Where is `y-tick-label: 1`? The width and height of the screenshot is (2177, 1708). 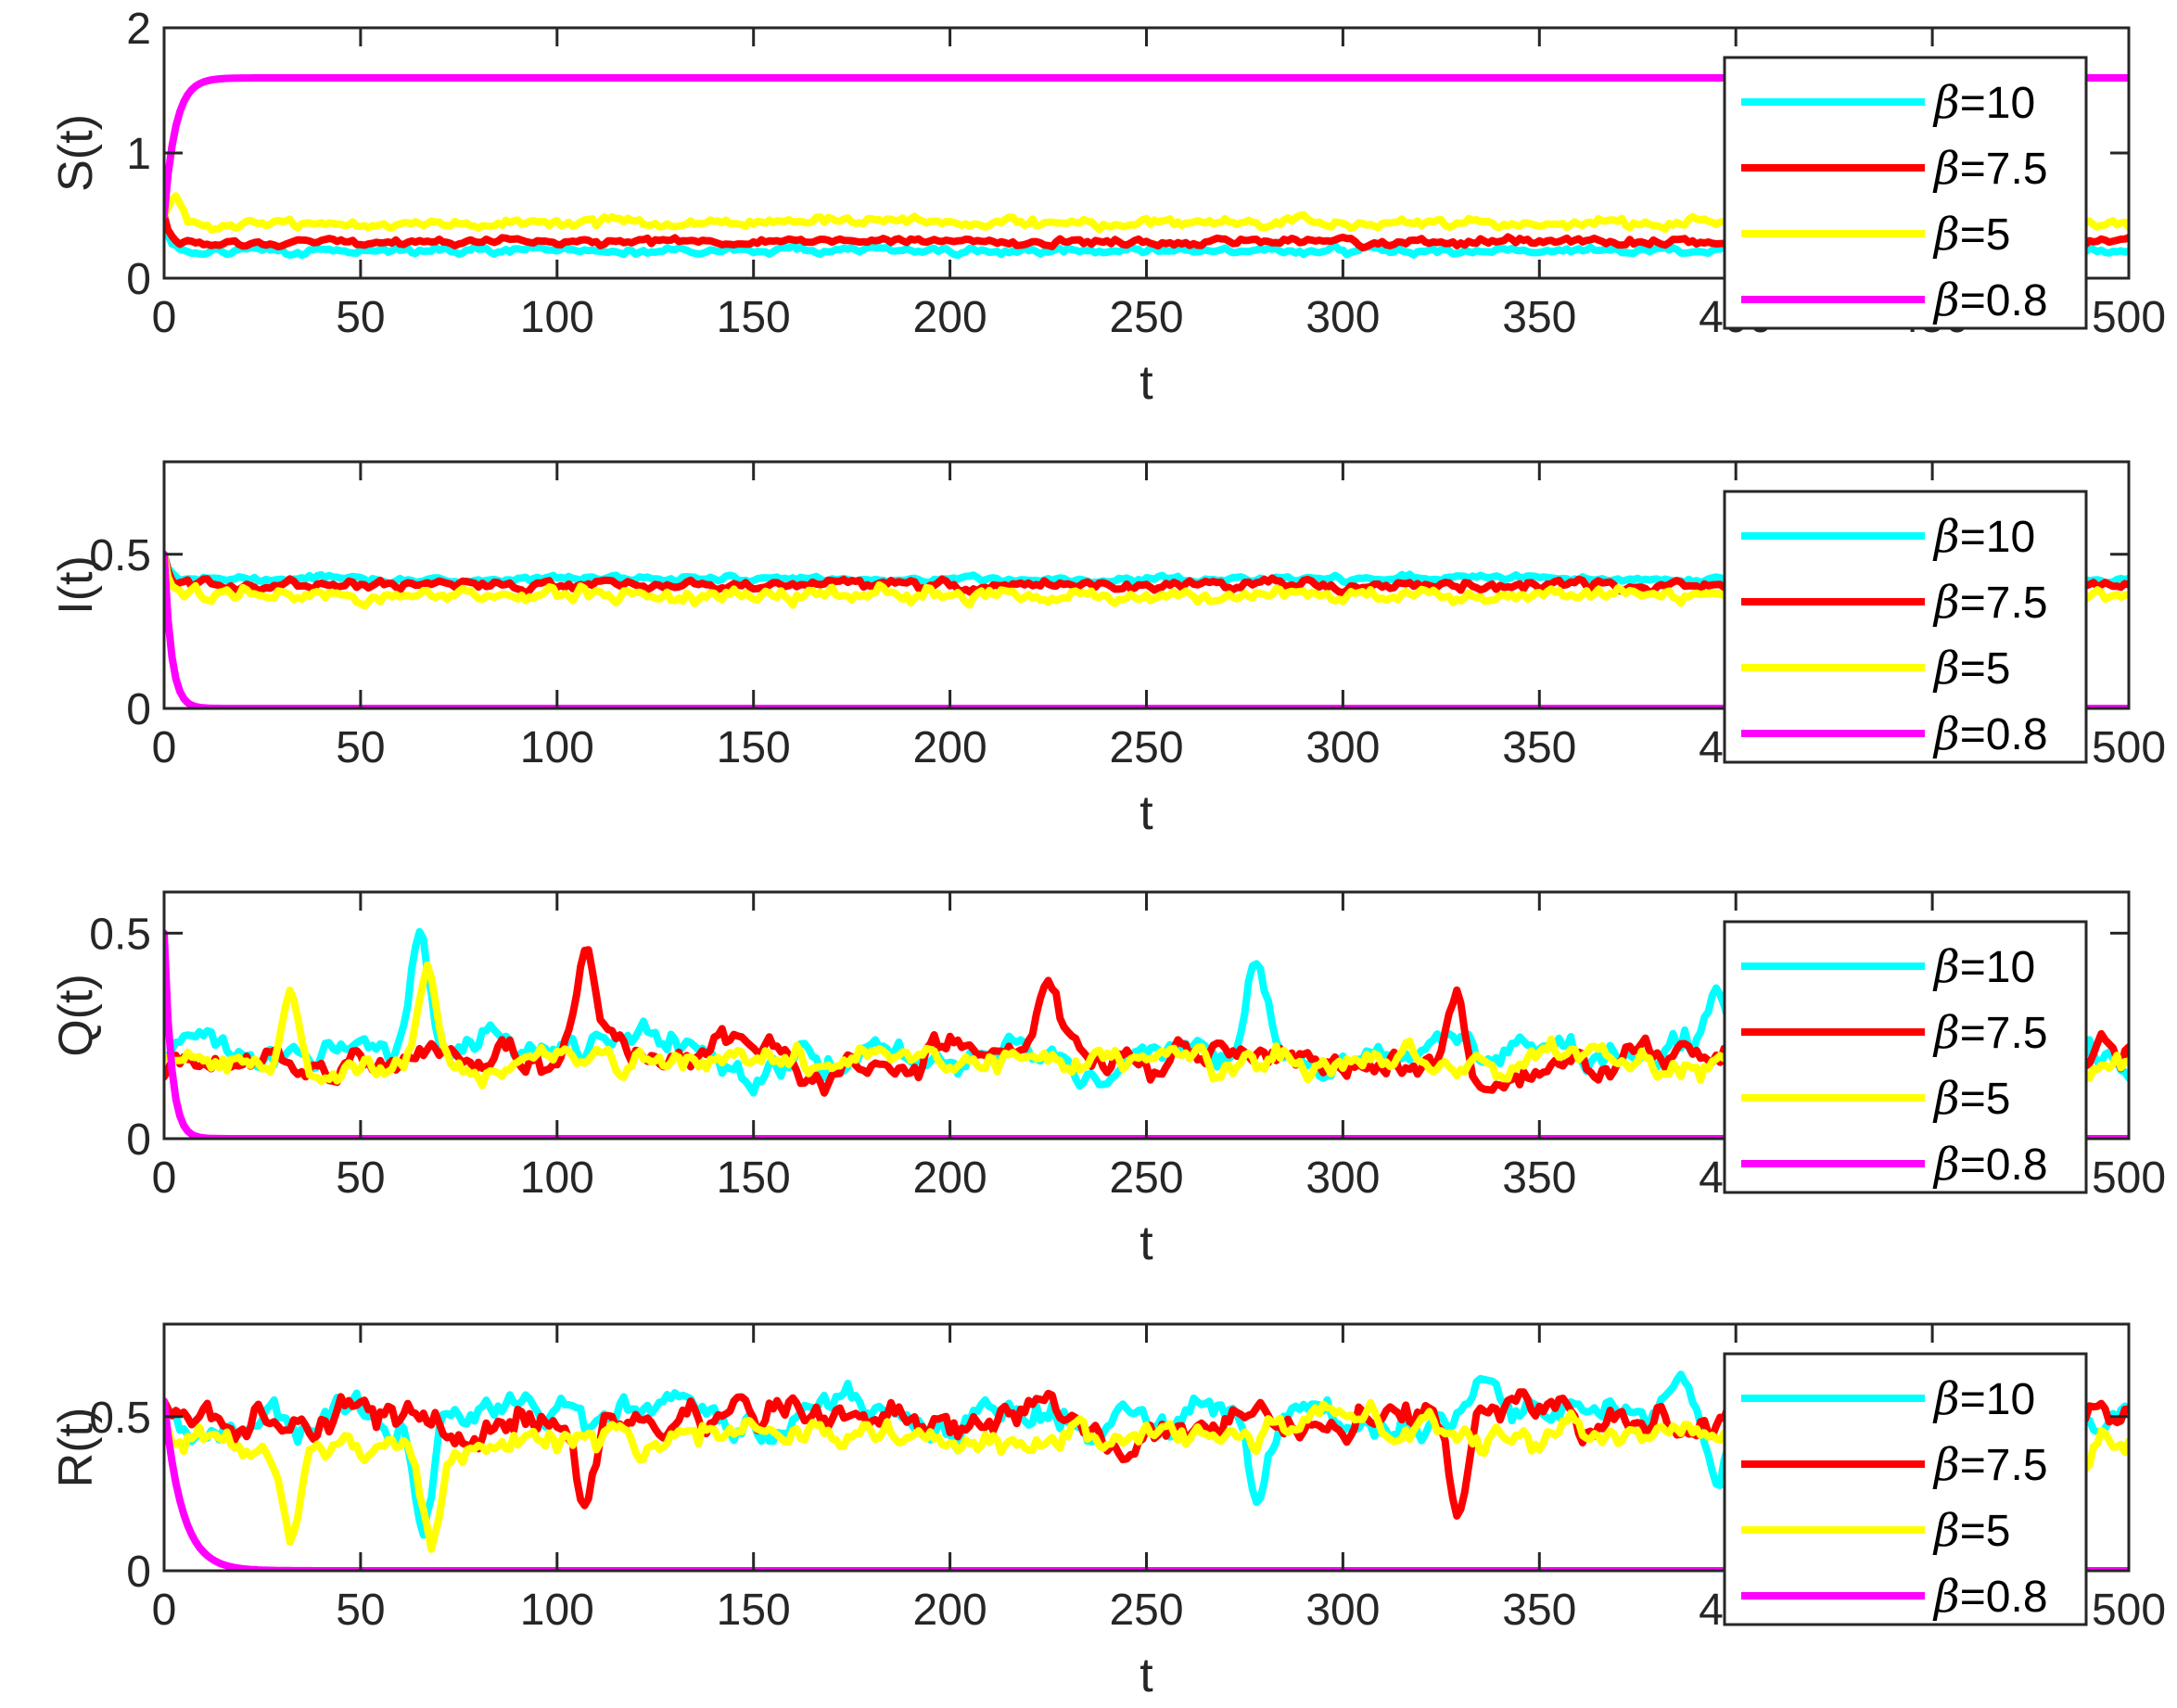 y-tick-label: 1 is located at coordinates (138, 154).